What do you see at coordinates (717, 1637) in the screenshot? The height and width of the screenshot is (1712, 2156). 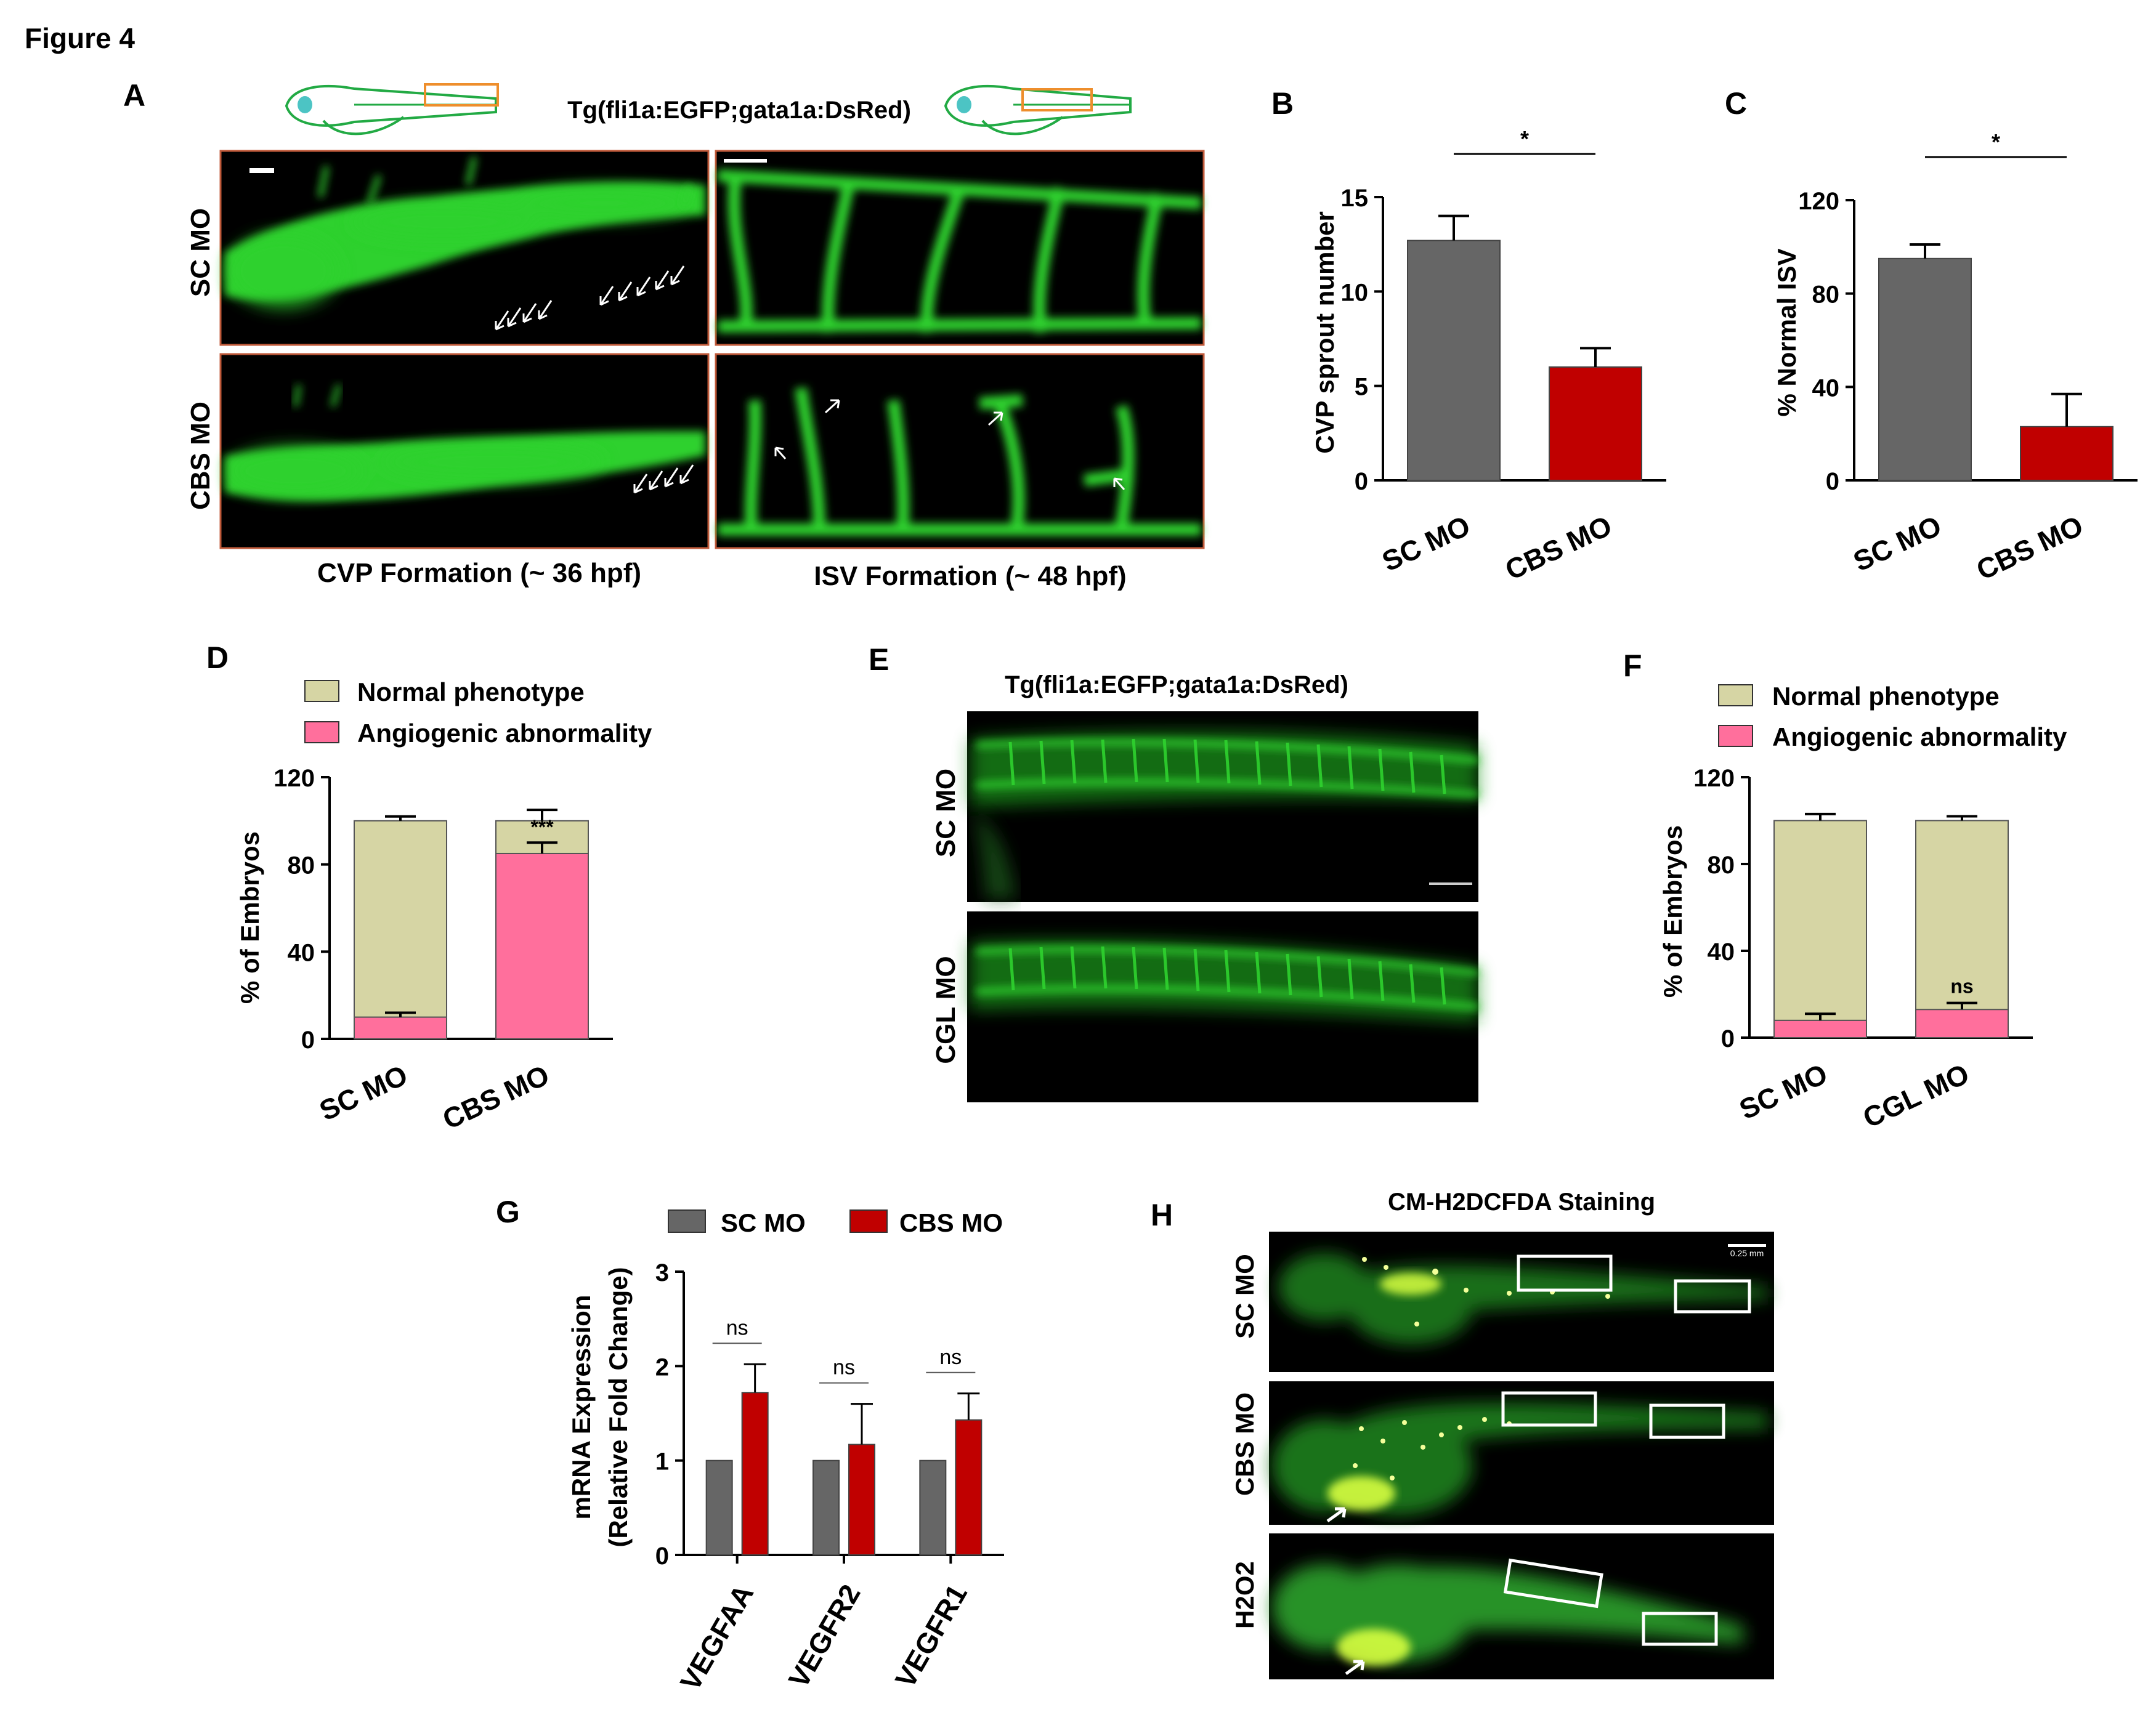 I see `x-tick-label: VEGFAA` at bounding box center [717, 1637].